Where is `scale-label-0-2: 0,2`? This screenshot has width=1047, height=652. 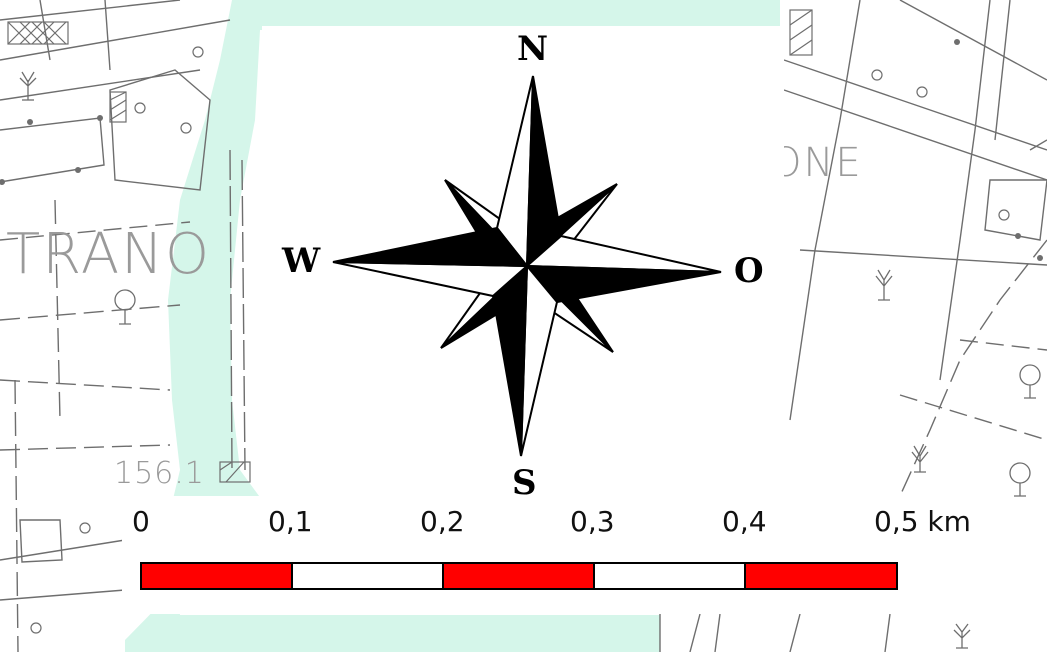 scale-label-0-2: 0,2 is located at coordinates (442, 521).